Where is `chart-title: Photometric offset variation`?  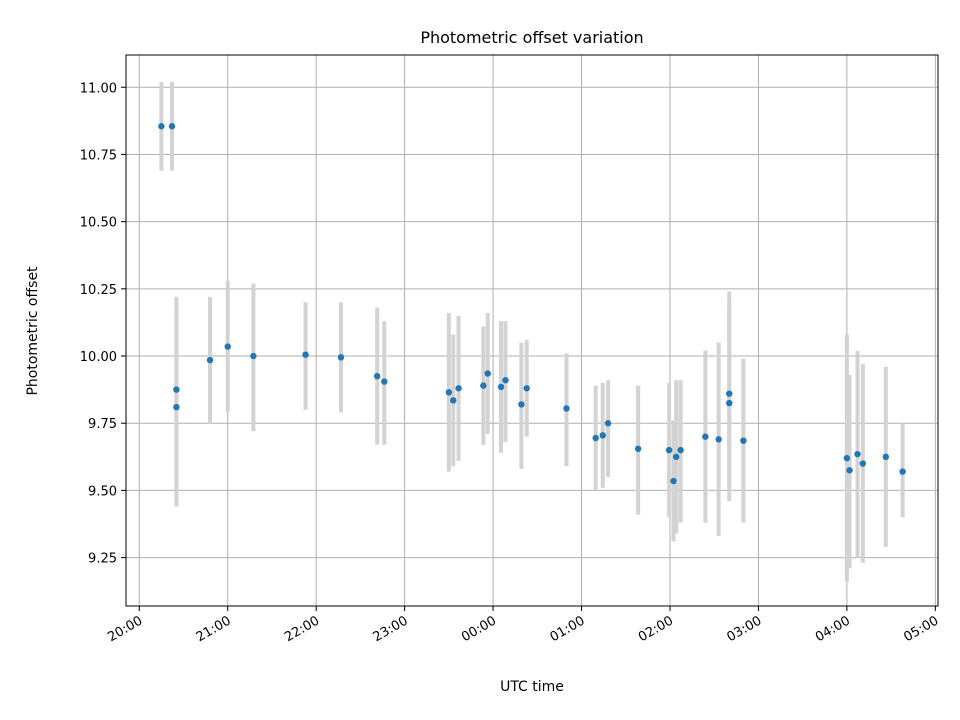 chart-title: Photometric offset variation is located at coordinates (531, 37).